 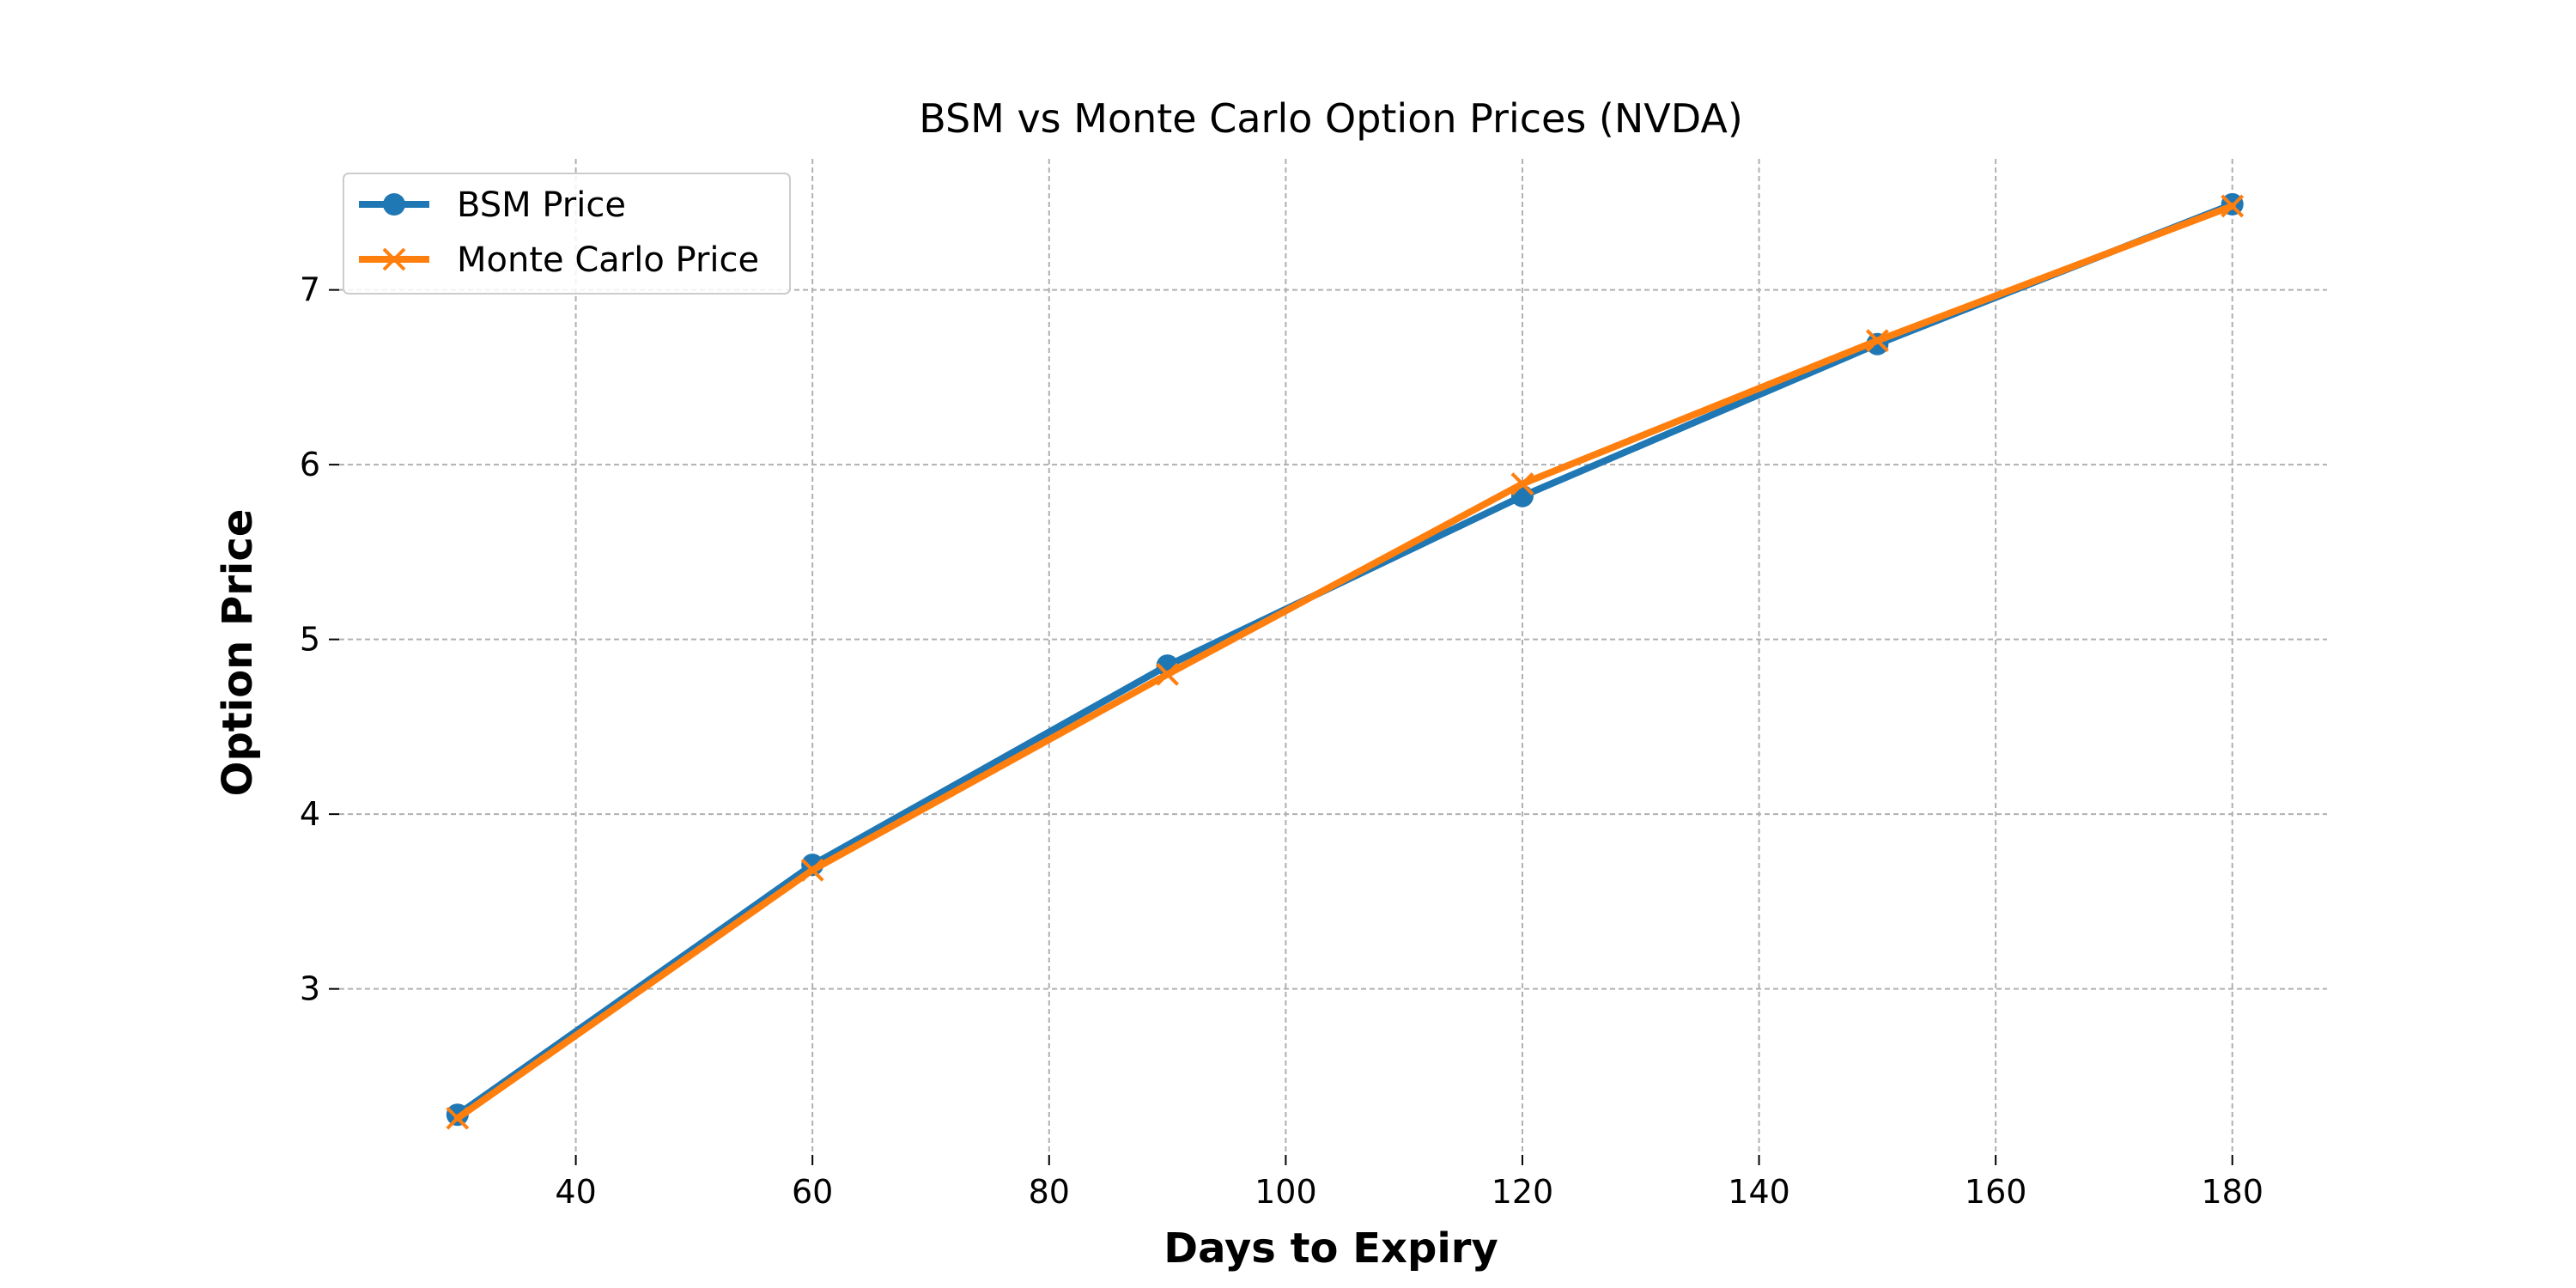 I want to click on y-tick-label: 4, so click(x=310, y=814).